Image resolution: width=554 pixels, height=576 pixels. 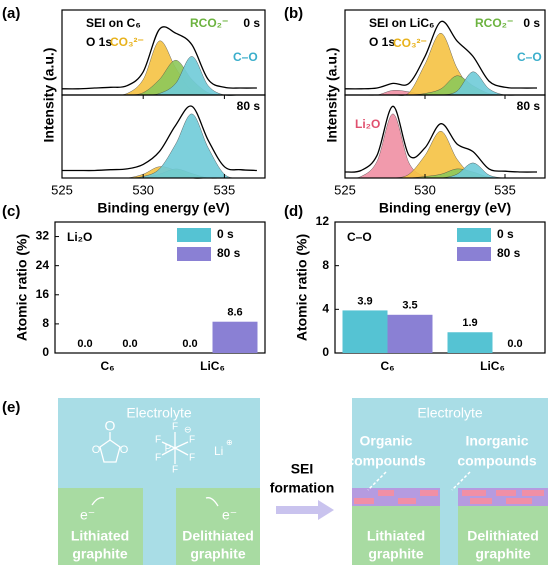 What do you see at coordinates (11, 211) in the screenshot?
I see `panel-label: (c)` at bounding box center [11, 211].